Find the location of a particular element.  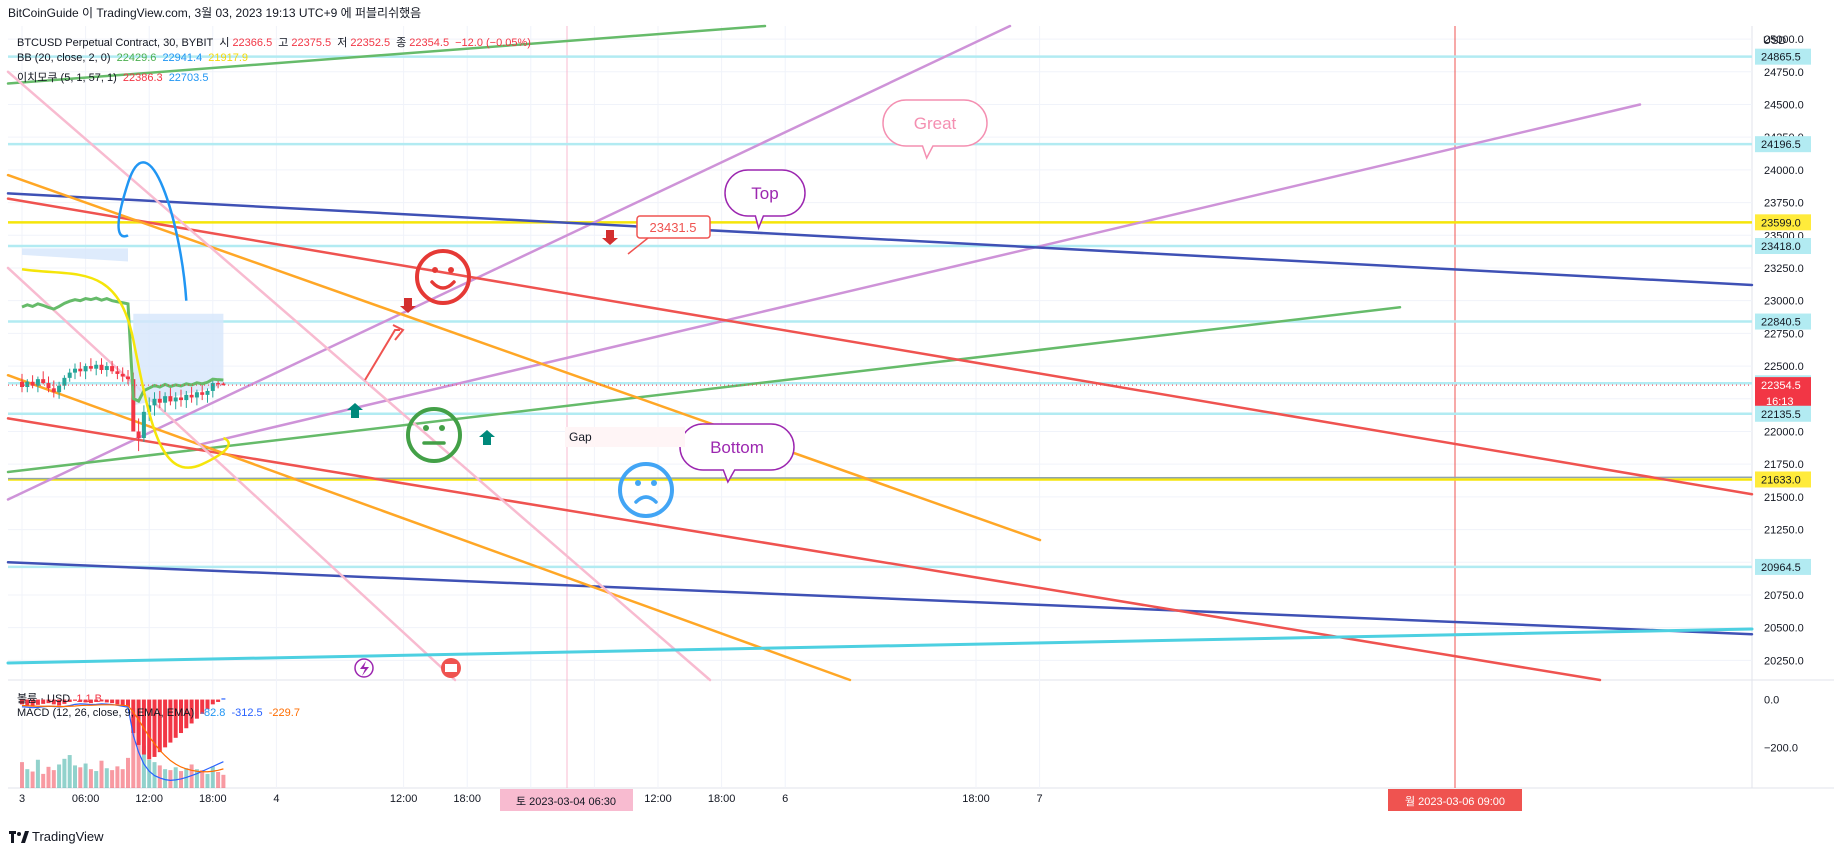

legend-volume-value: 1.1 B is located at coordinates (89, 699).